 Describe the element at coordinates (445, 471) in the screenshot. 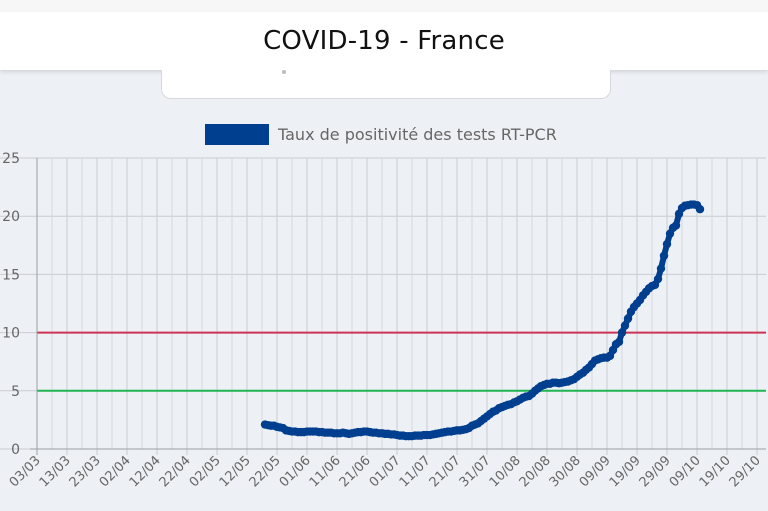

I see `x-tick-label: 21/07` at that location.